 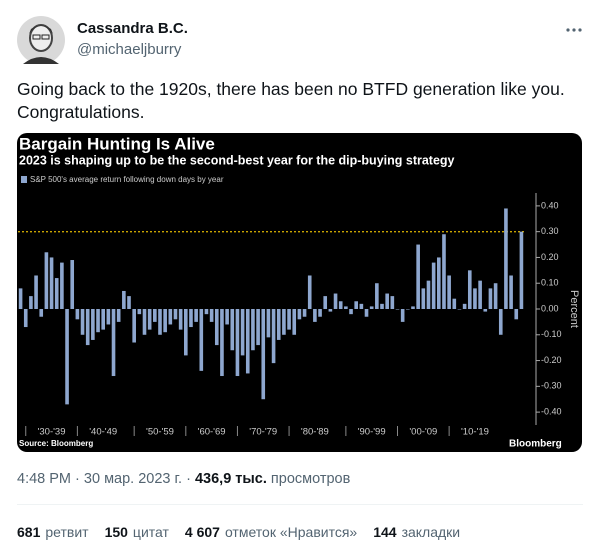 I want to click on stat-label: отметок «Нравится», so click(x=291, y=532).